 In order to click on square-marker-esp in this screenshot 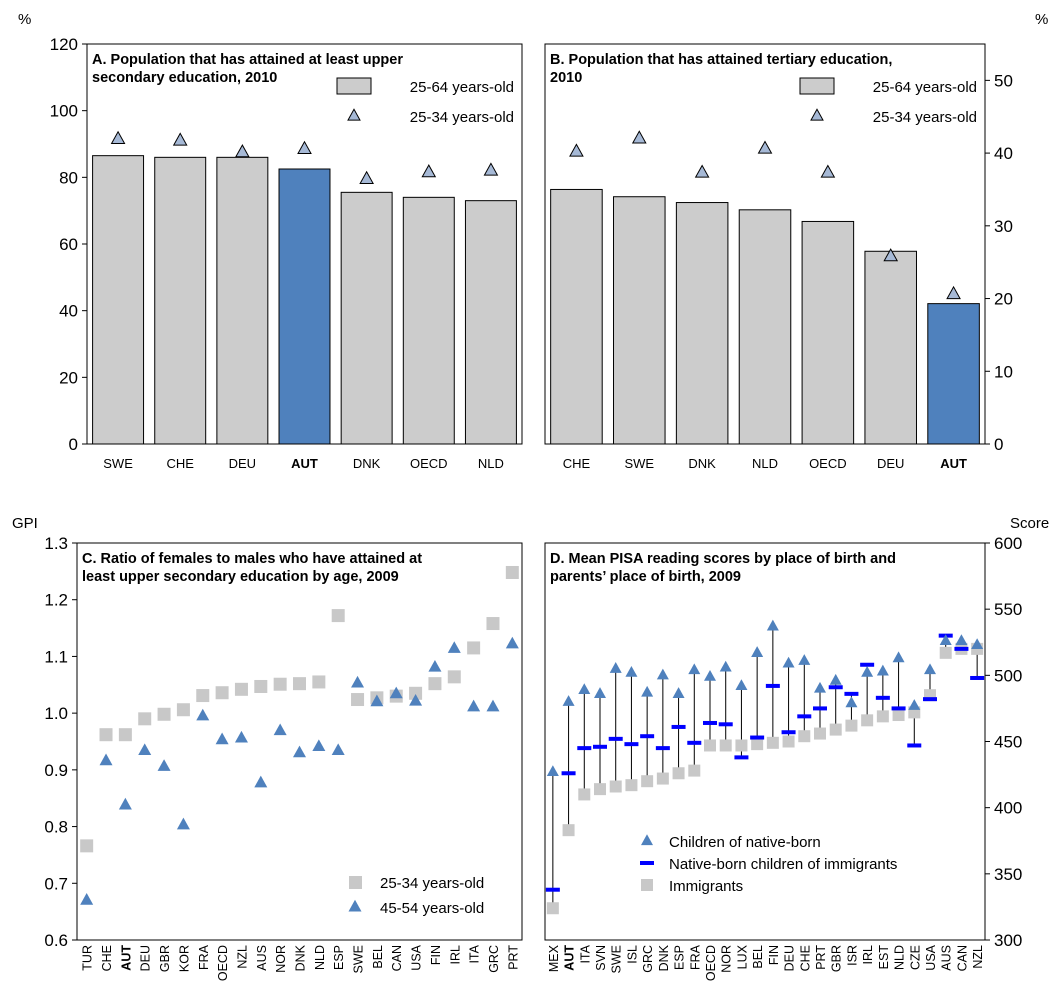, I will do `click(338, 616)`.